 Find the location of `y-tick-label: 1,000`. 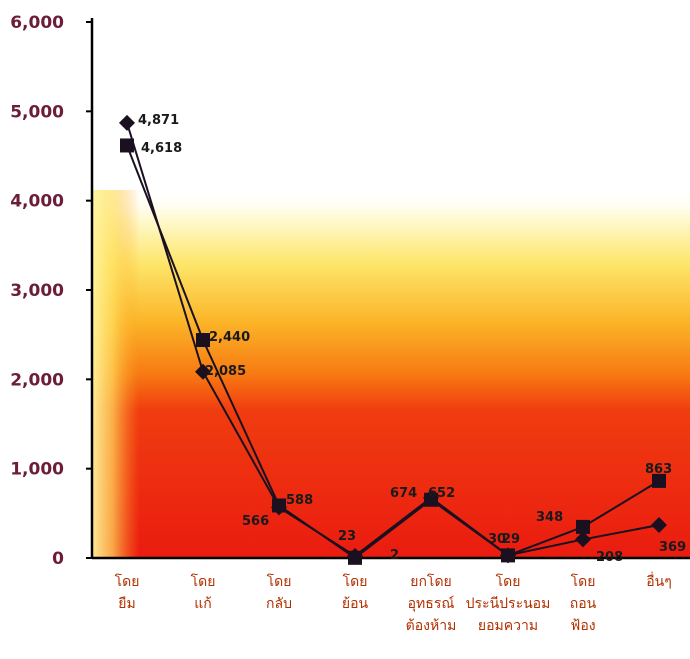

y-tick-label: 1,000 is located at coordinates (37, 470).